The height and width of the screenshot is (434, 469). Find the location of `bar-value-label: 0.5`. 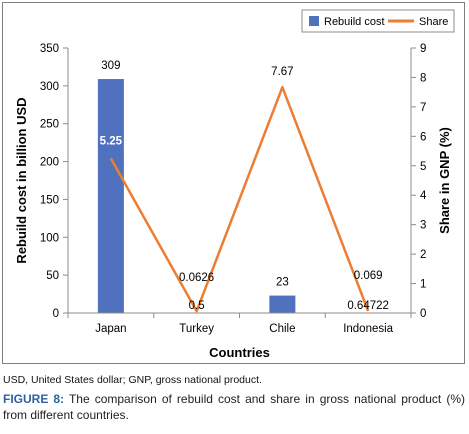

bar-value-label: 0.5 is located at coordinates (197, 306).